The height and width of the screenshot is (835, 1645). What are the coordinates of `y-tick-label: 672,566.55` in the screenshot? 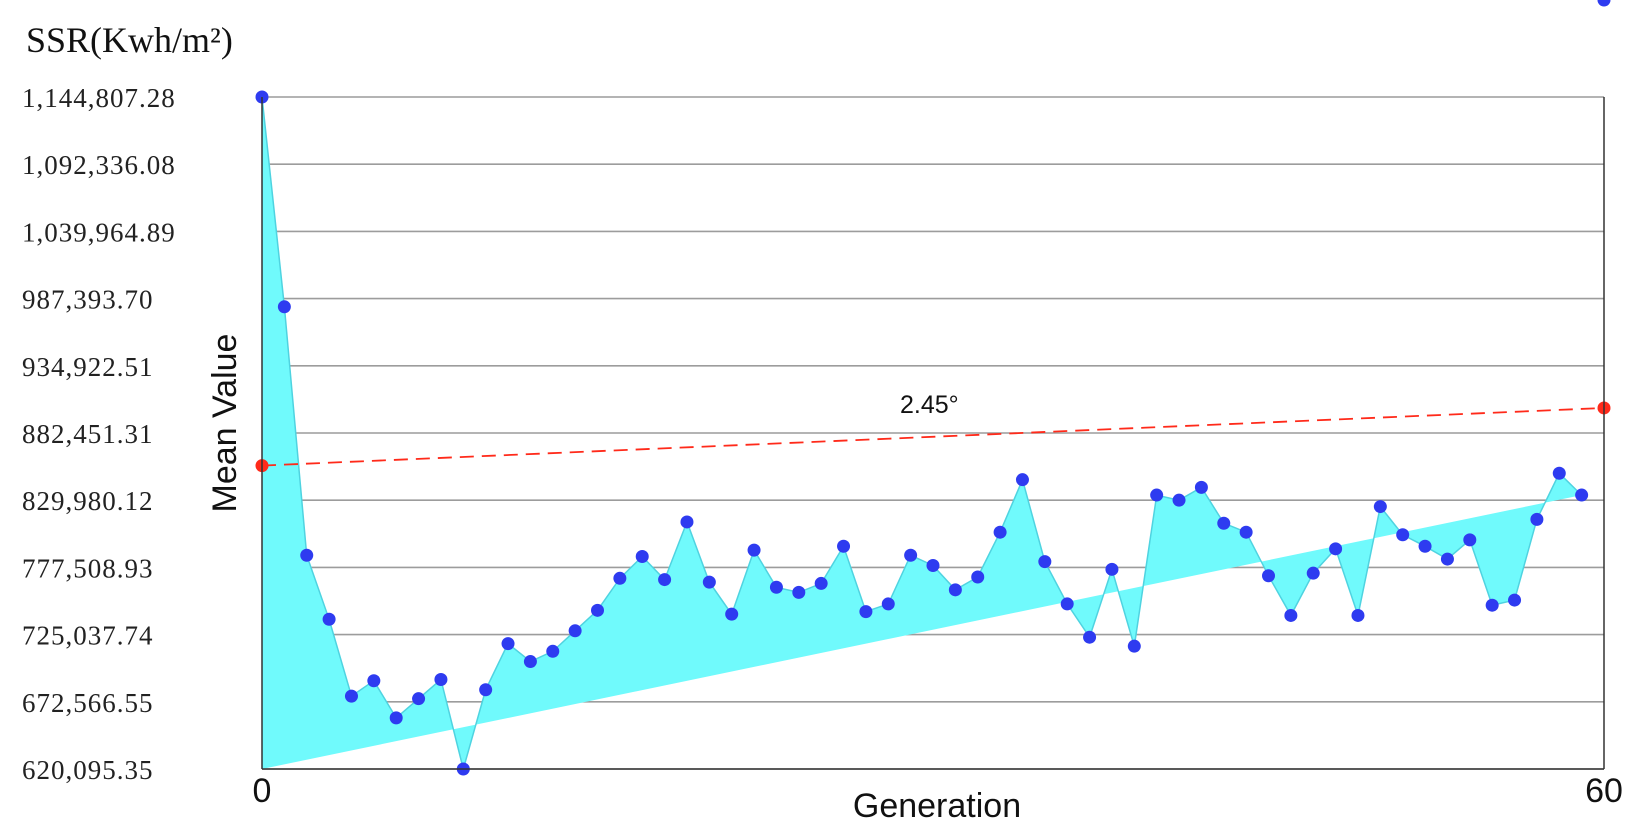 It's located at (88, 703).